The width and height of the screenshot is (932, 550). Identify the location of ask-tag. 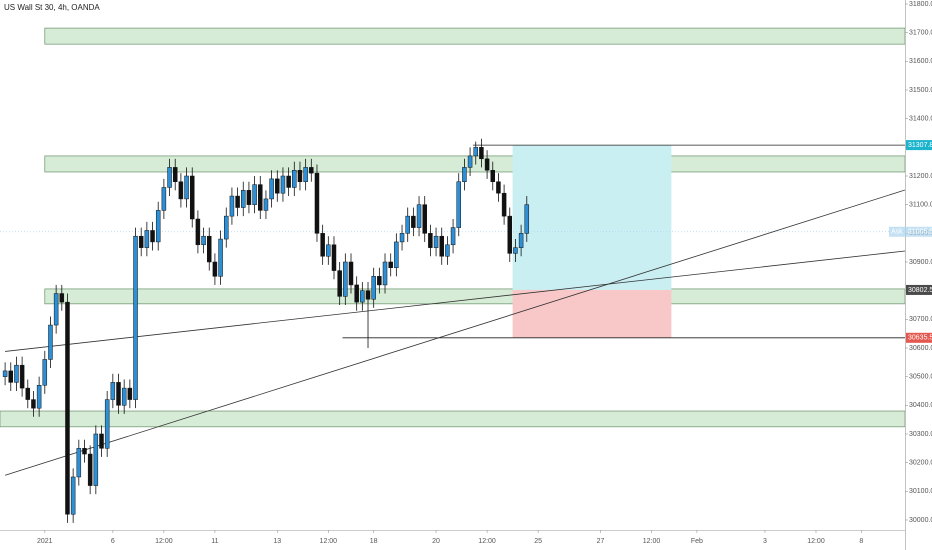
(910, 231).